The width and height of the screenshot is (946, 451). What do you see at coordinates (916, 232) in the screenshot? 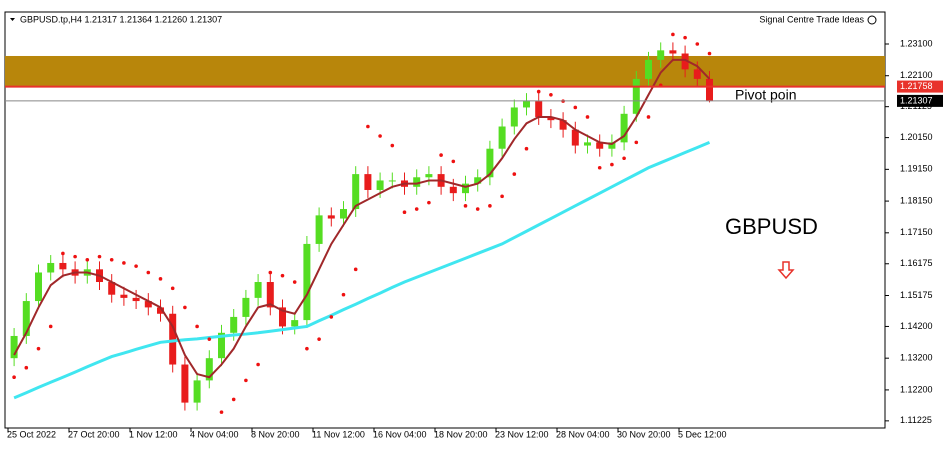
I see `y-tick-label: 1.17150` at bounding box center [916, 232].